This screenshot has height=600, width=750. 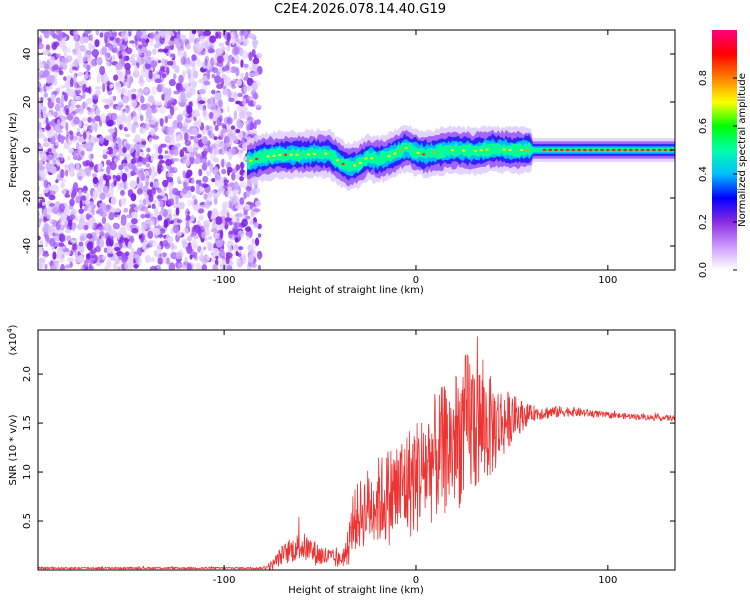 I want to click on colorbar-bar, so click(x=724, y=150).